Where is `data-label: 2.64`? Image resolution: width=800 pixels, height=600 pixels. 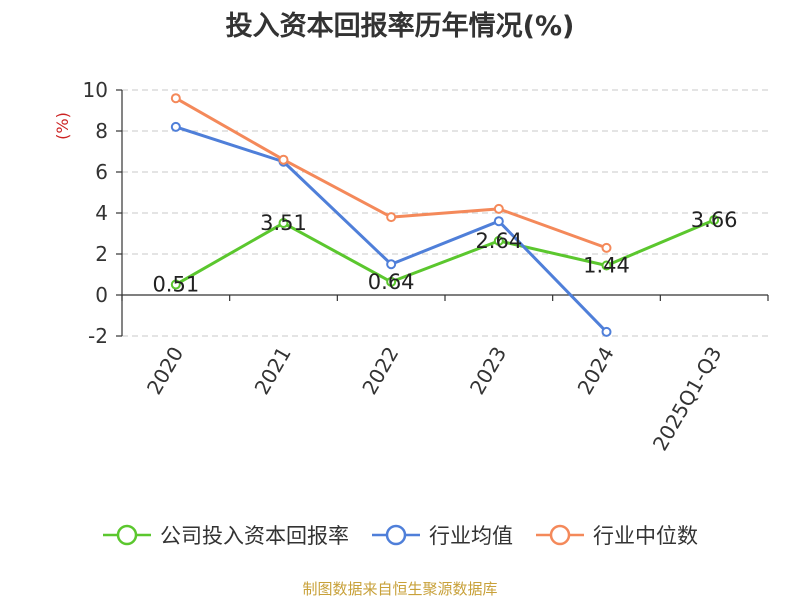
data-label: 2.64 is located at coordinates (498, 241).